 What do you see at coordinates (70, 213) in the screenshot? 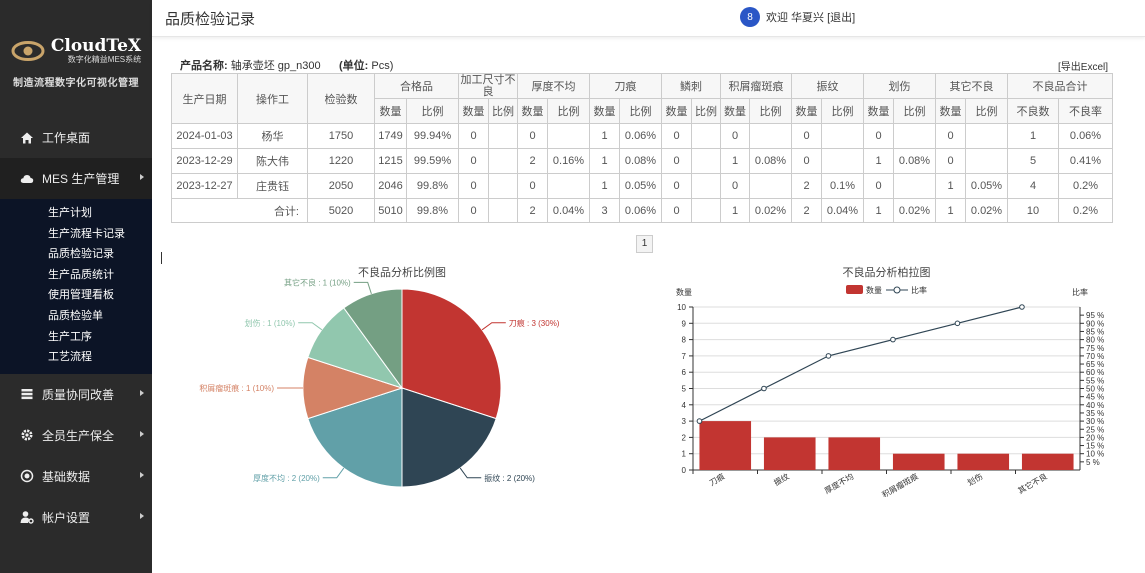
I see `sub-item-plan: 生产计划` at bounding box center [70, 213].